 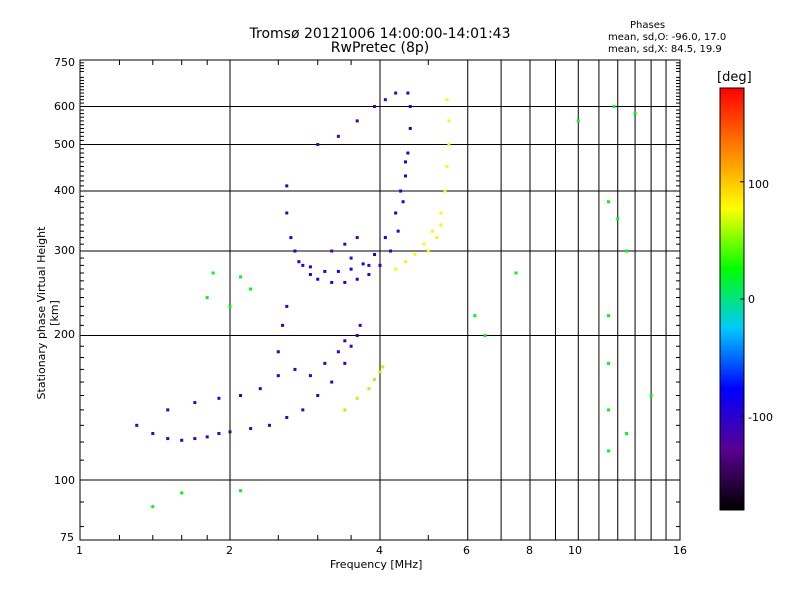 What do you see at coordinates (64, 62) in the screenshot?
I see `y-tick-label: 750` at bounding box center [64, 62].